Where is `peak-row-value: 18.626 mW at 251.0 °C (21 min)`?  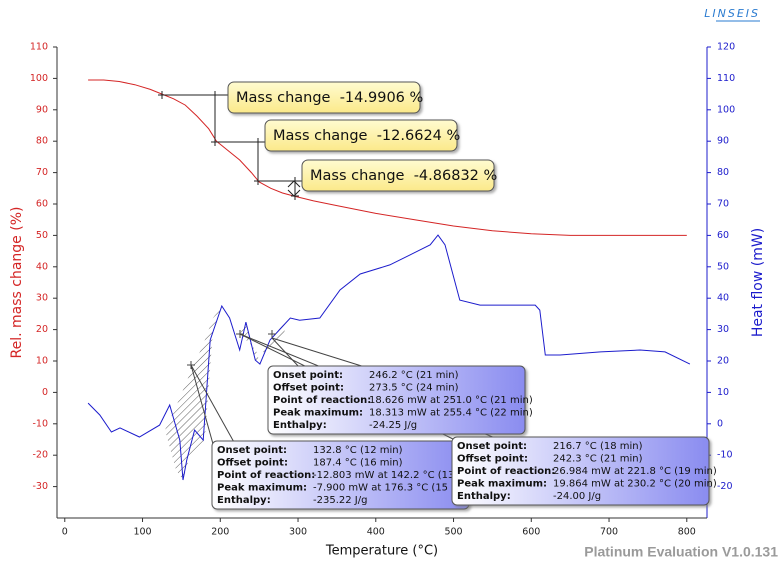 peak-row-value: 18.626 mW at 251.0 °C (21 min) is located at coordinates (451, 400).